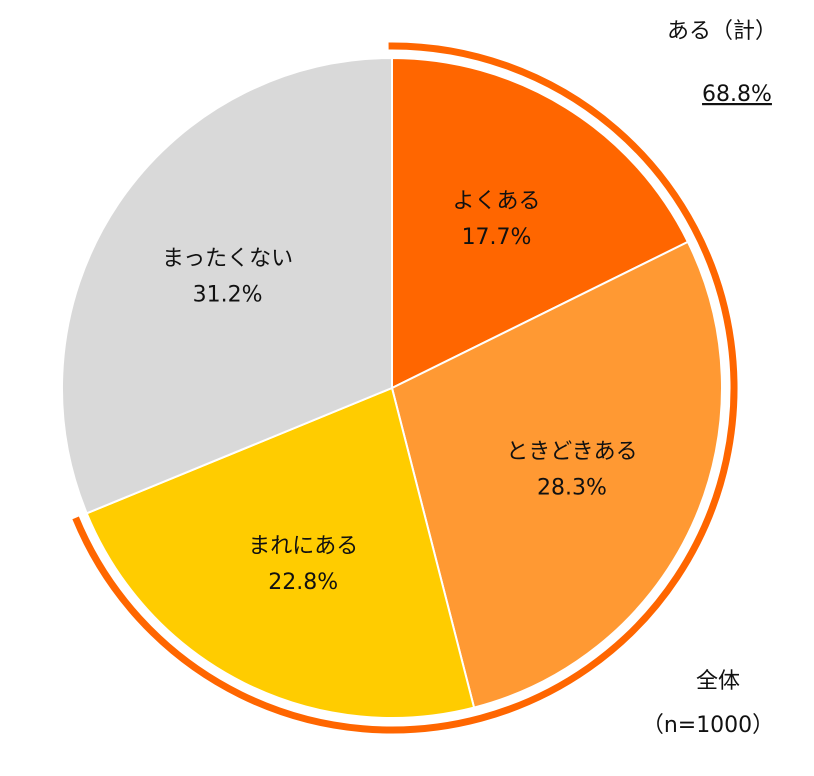 The width and height of the screenshot is (814, 776). Describe the element at coordinates (497, 201) in the screenshot. I see `slice-label: よくある` at that location.